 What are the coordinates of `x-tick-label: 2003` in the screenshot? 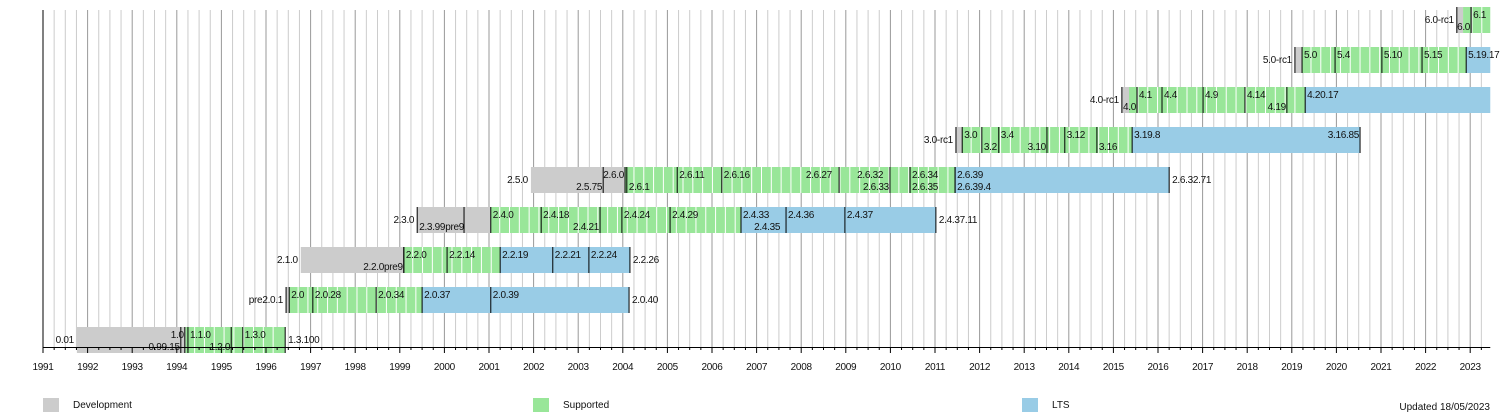 It's located at (579, 367).